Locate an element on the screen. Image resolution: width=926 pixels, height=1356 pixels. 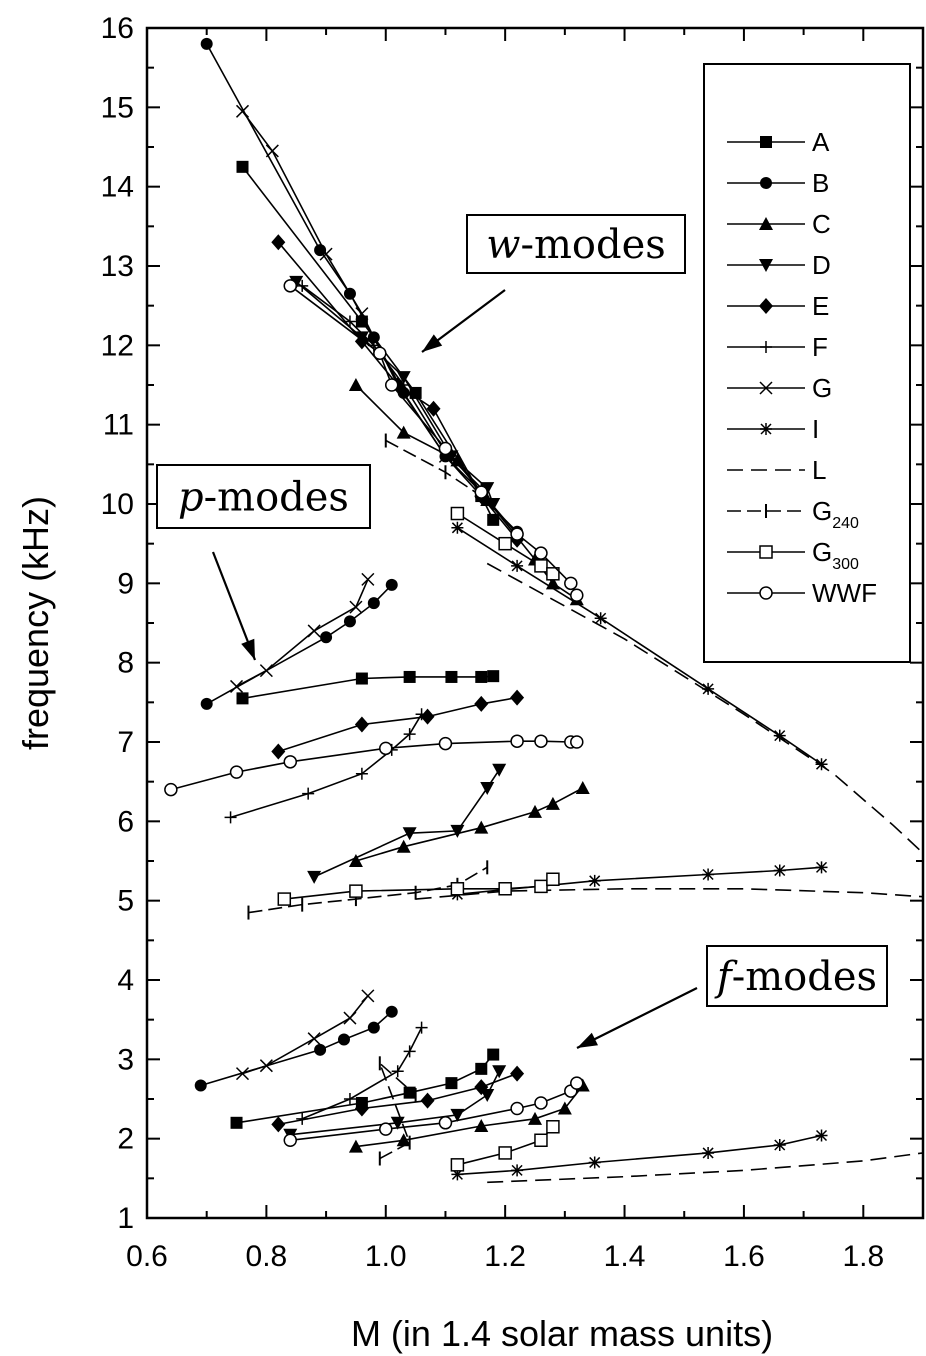
legend-entry-a: A is located at coordinates (778, 142).